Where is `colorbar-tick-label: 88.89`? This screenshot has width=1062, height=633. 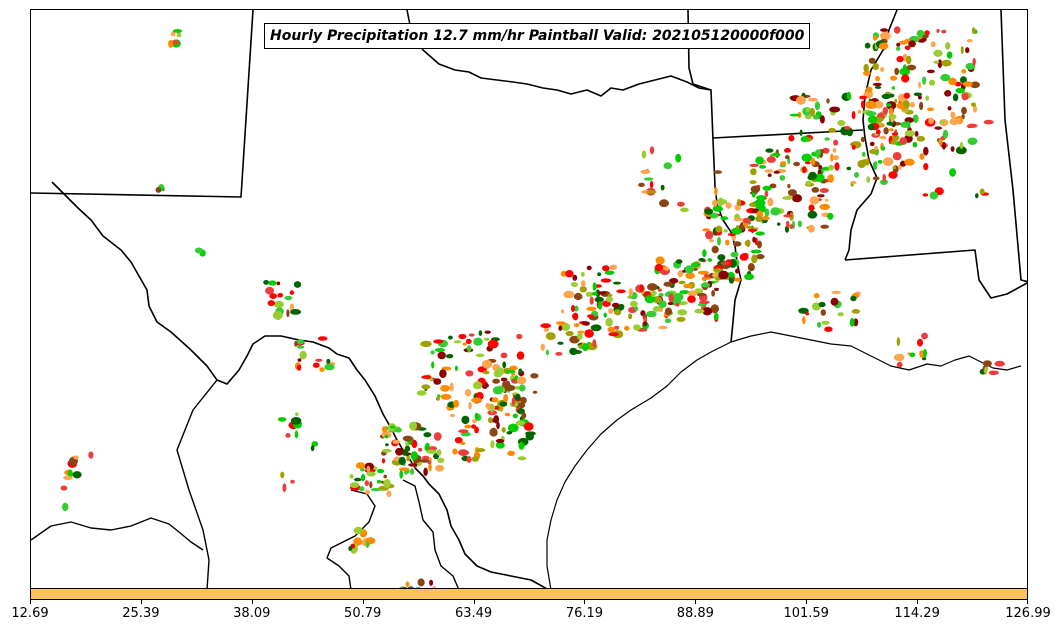
colorbar-tick-label: 88.89 is located at coordinates (695, 613).